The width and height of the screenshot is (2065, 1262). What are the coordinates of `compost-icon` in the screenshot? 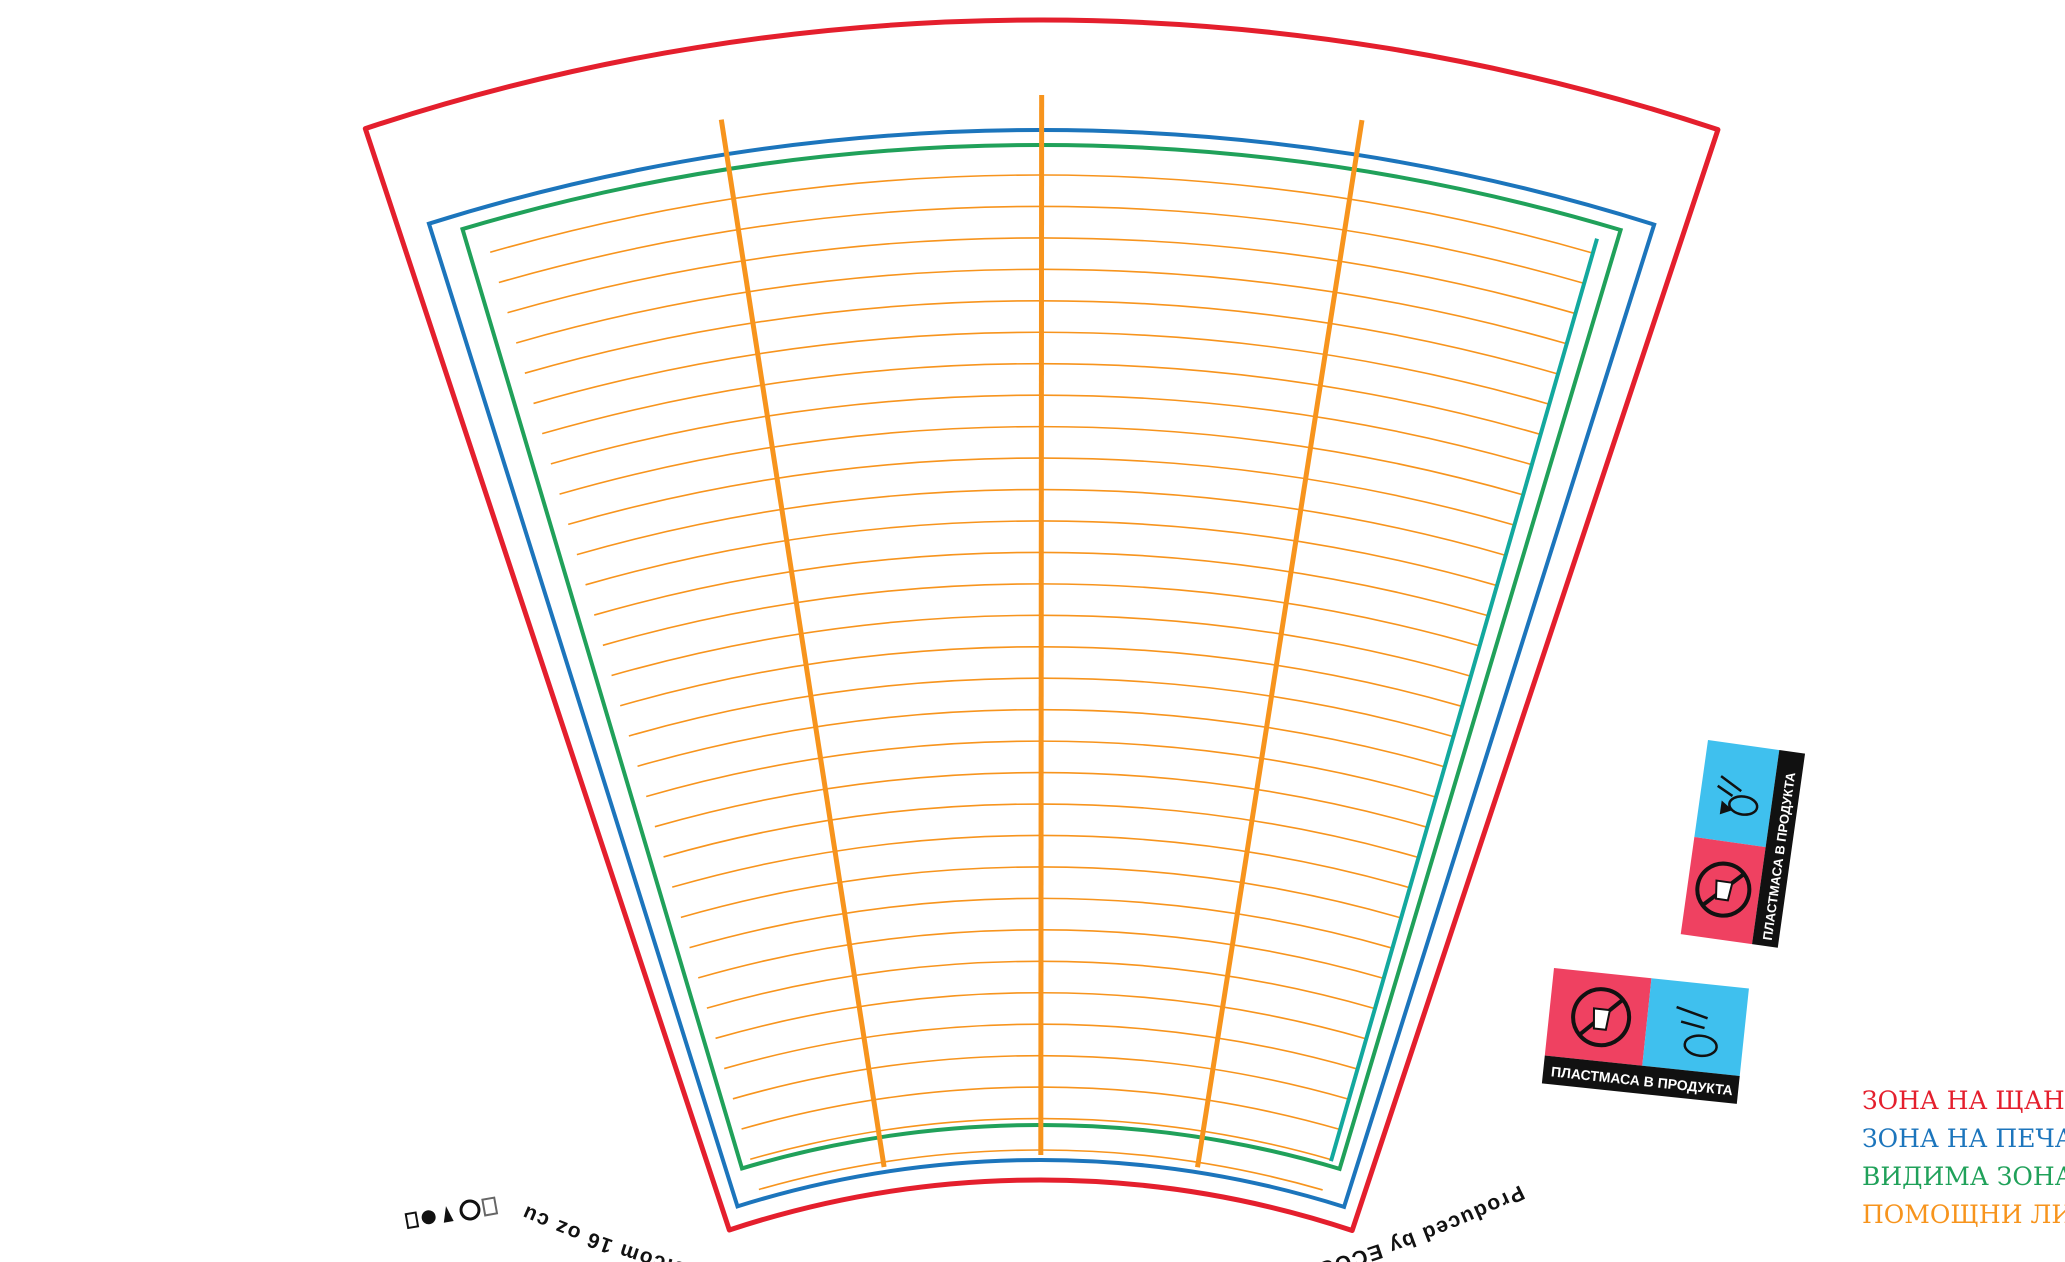 It's located at (428, 1217).